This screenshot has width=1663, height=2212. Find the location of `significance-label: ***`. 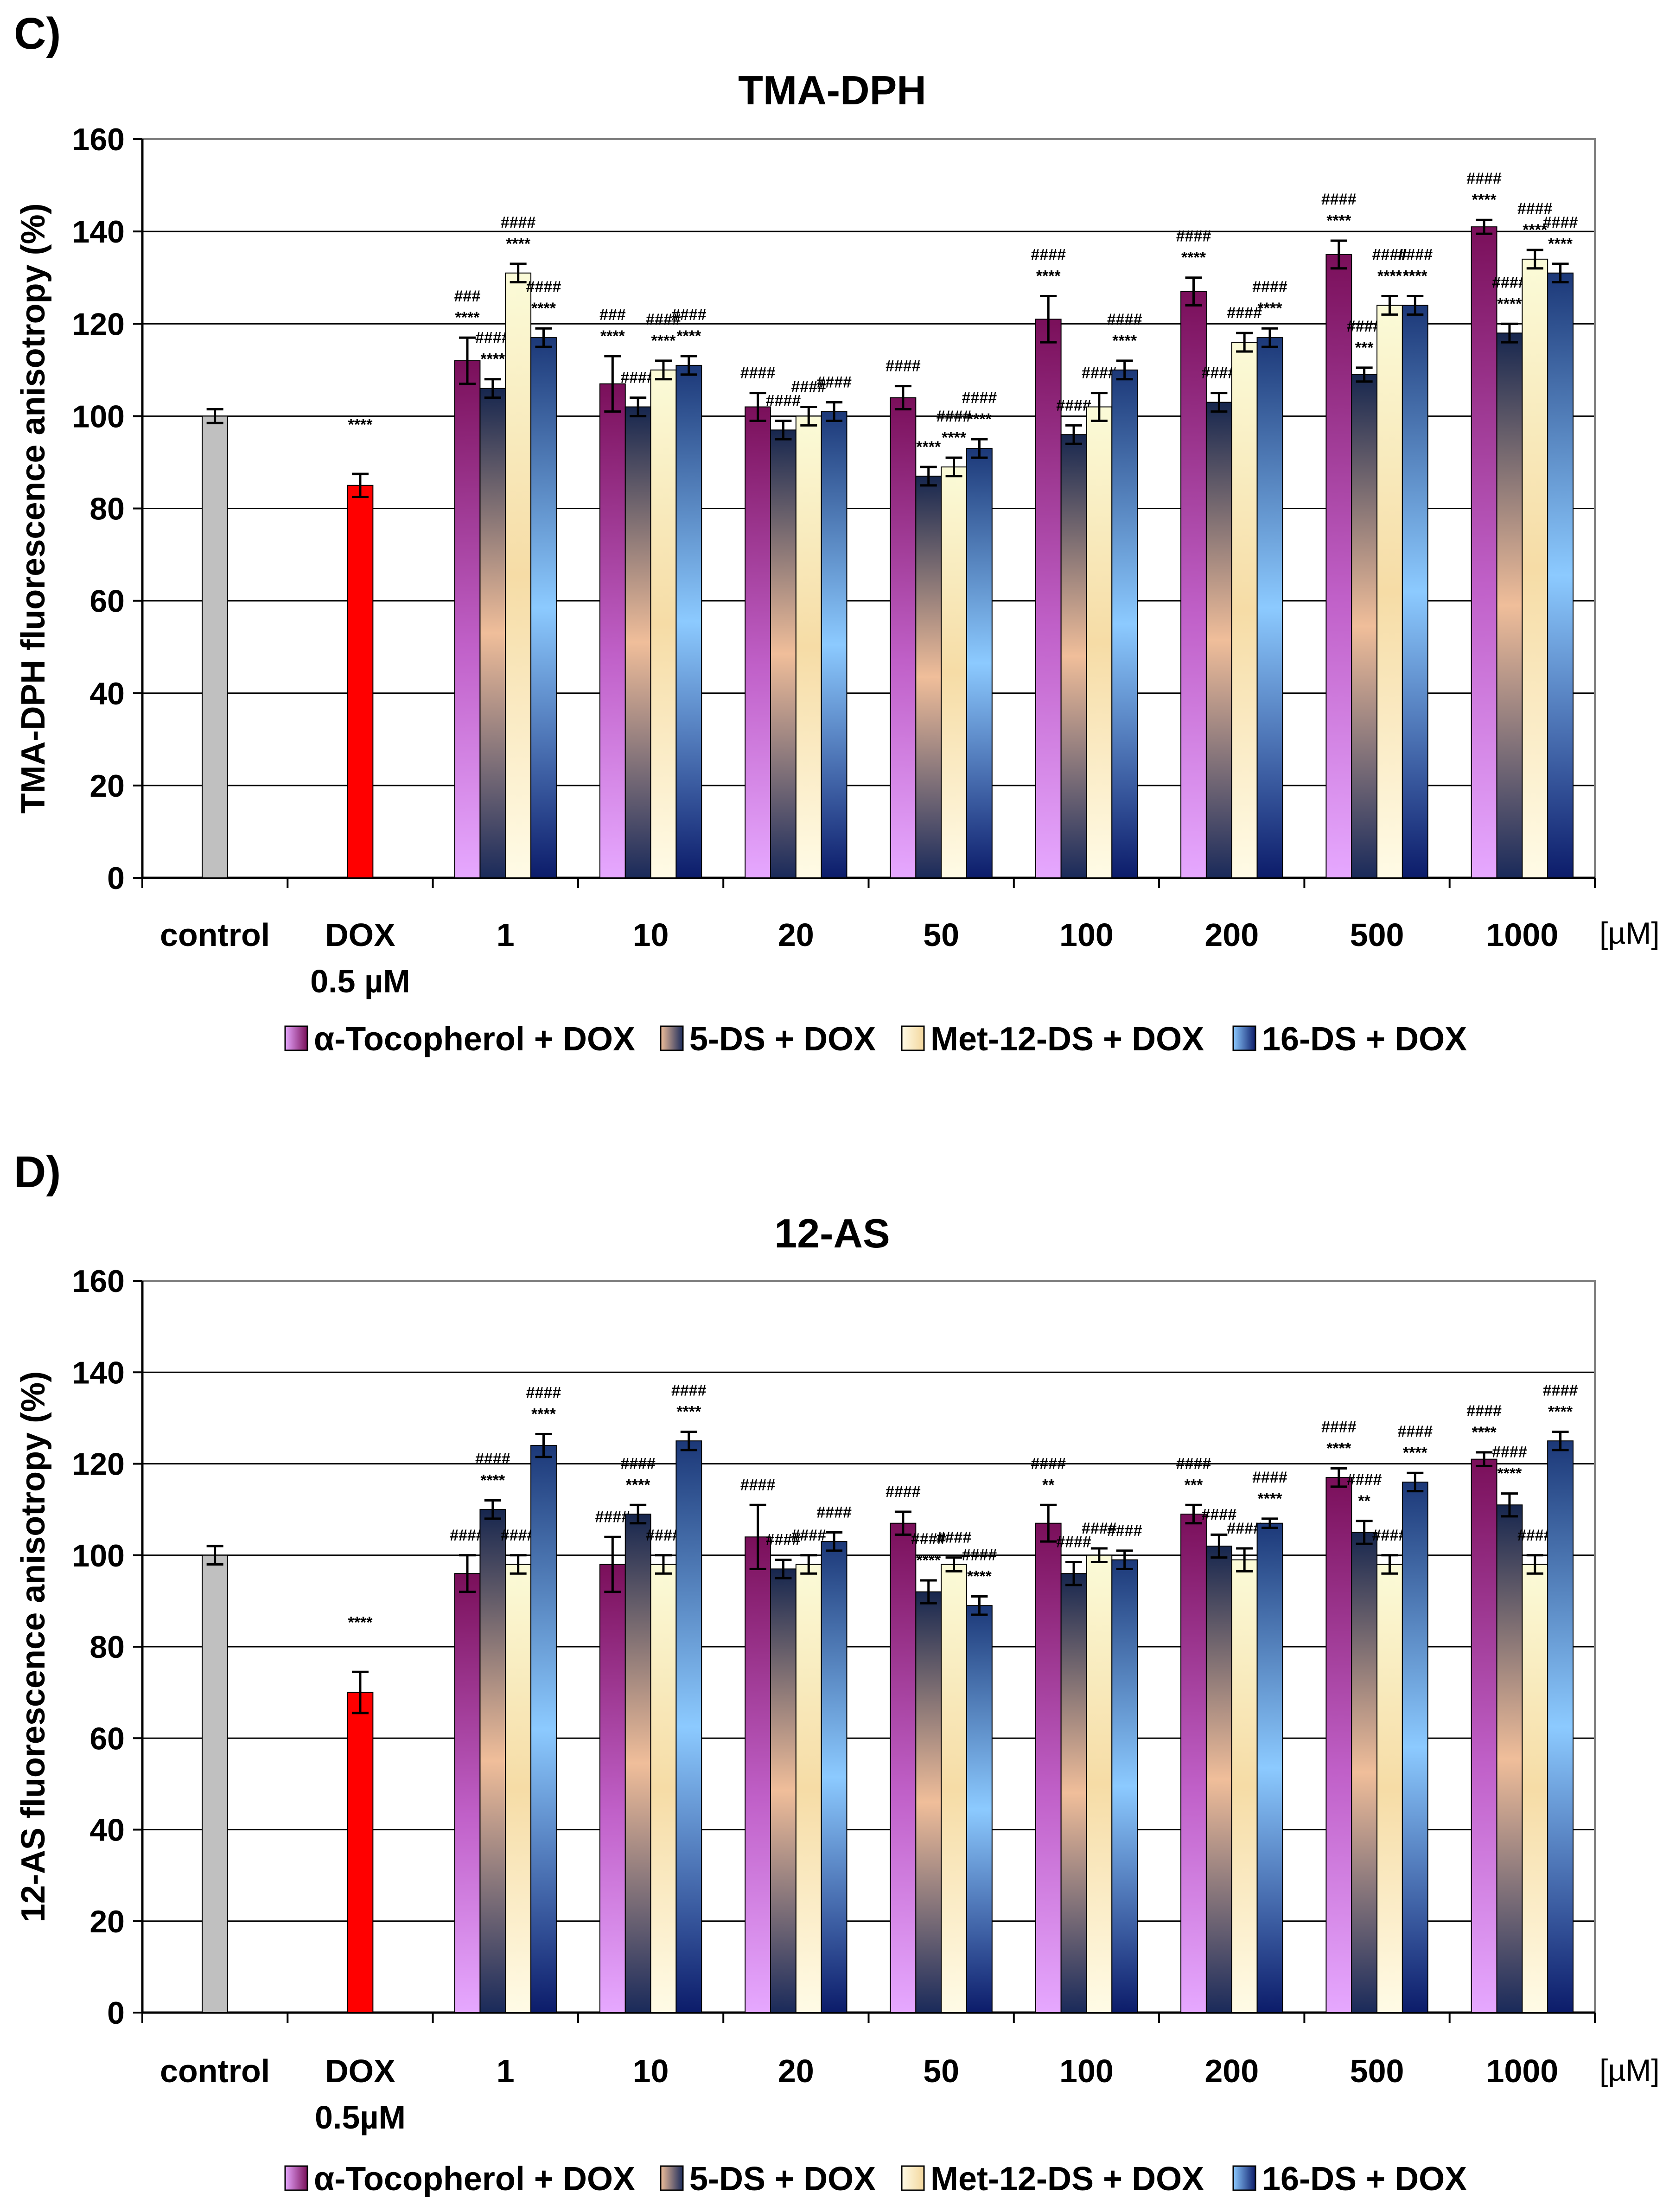

significance-label: *** is located at coordinates (1364, 348).